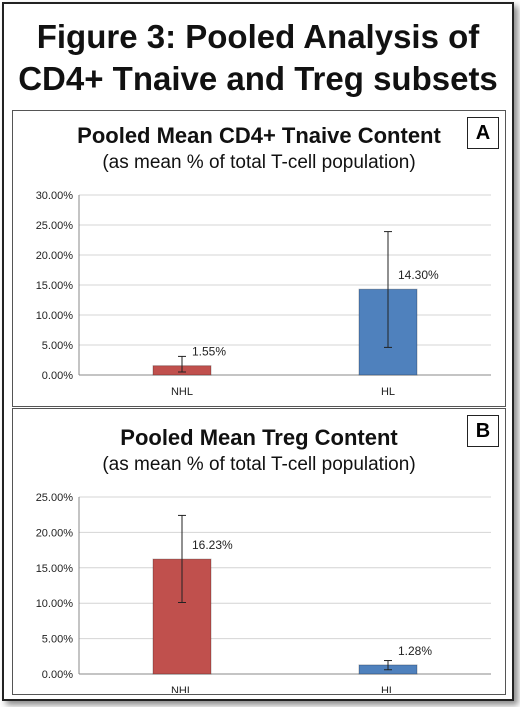  What do you see at coordinates (258, 78) in the screenshot?
I see `figure-title-line2: CD4+ Tnaive and Treg subsets` at bounding box center [258, 78].